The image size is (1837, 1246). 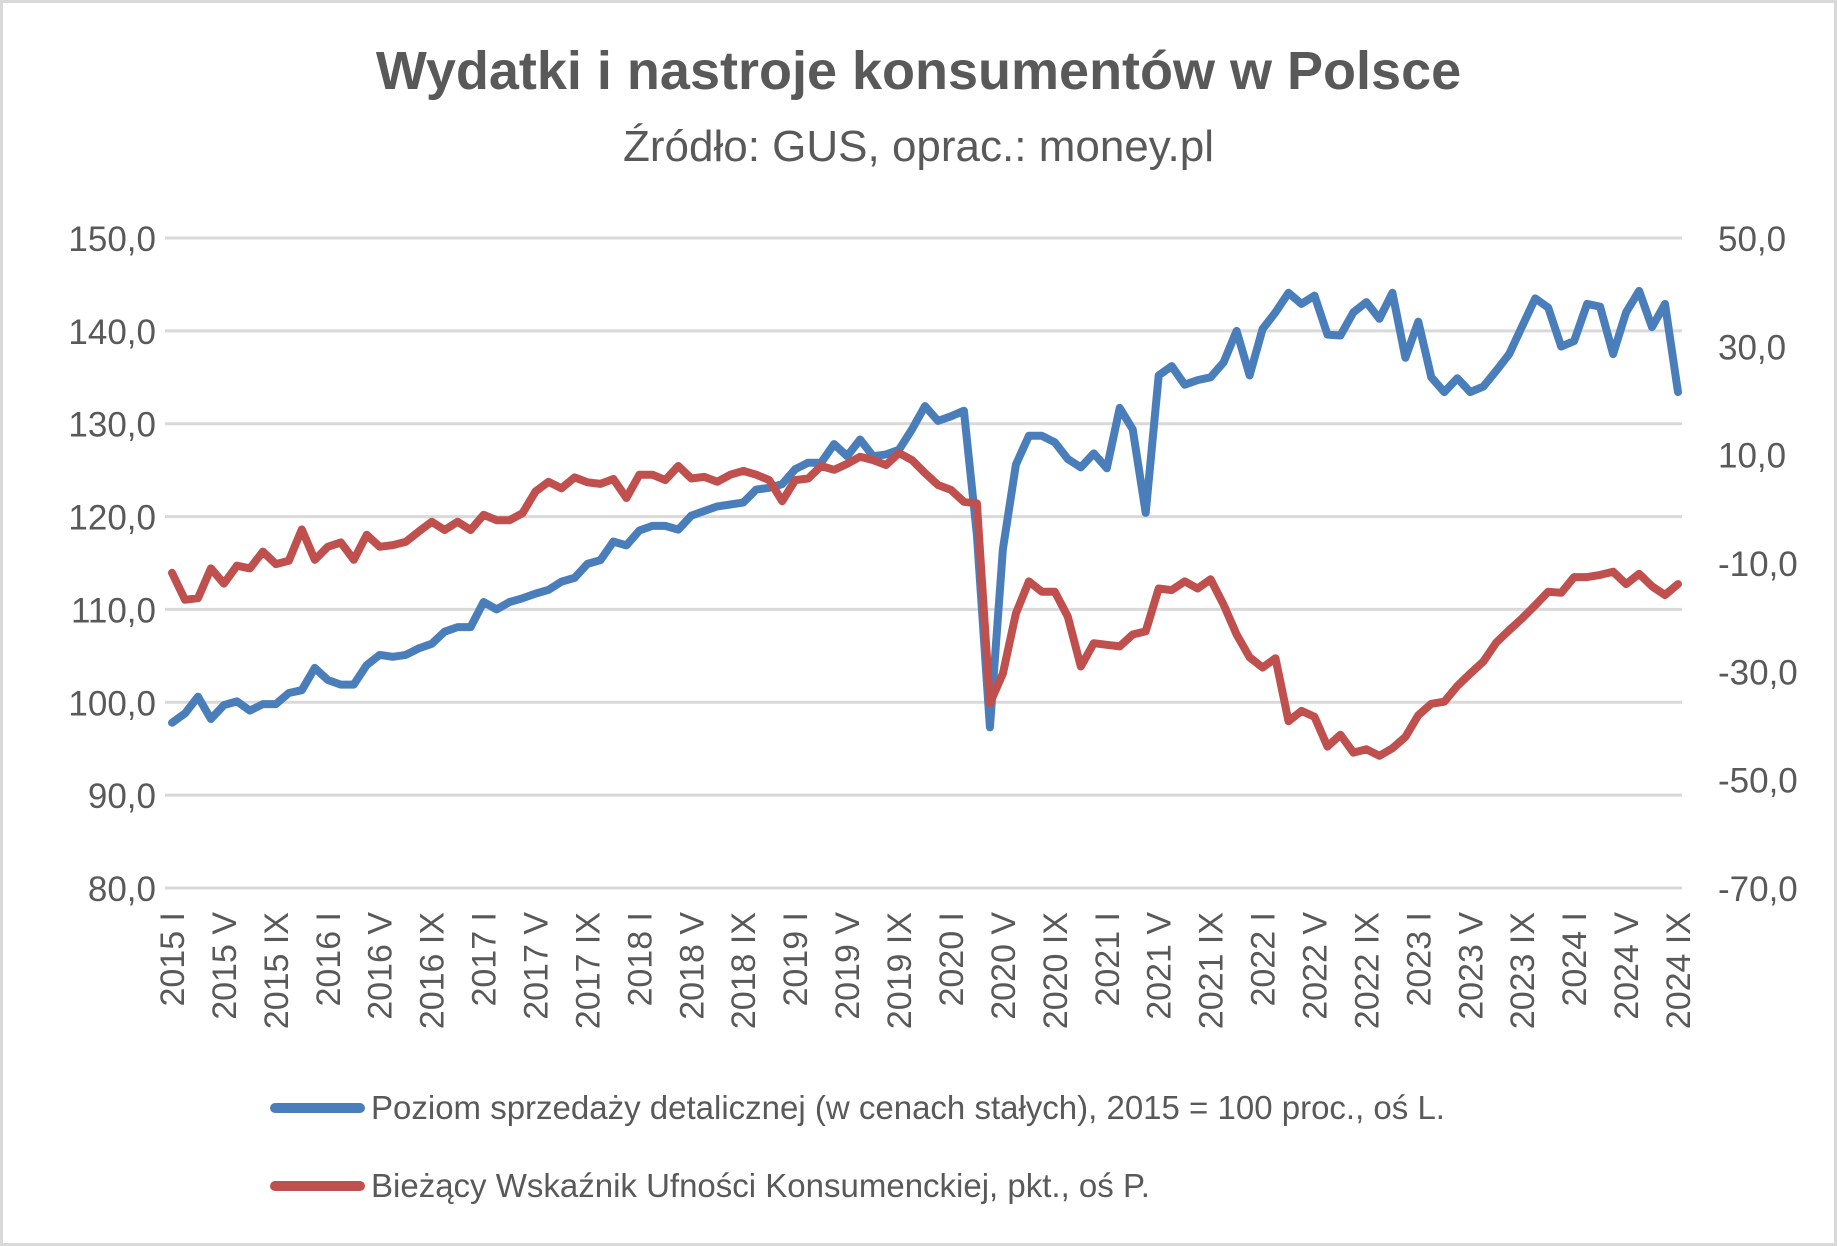 I want to click on x-tick-label: 2022 V, so click(x=1315, y=966).